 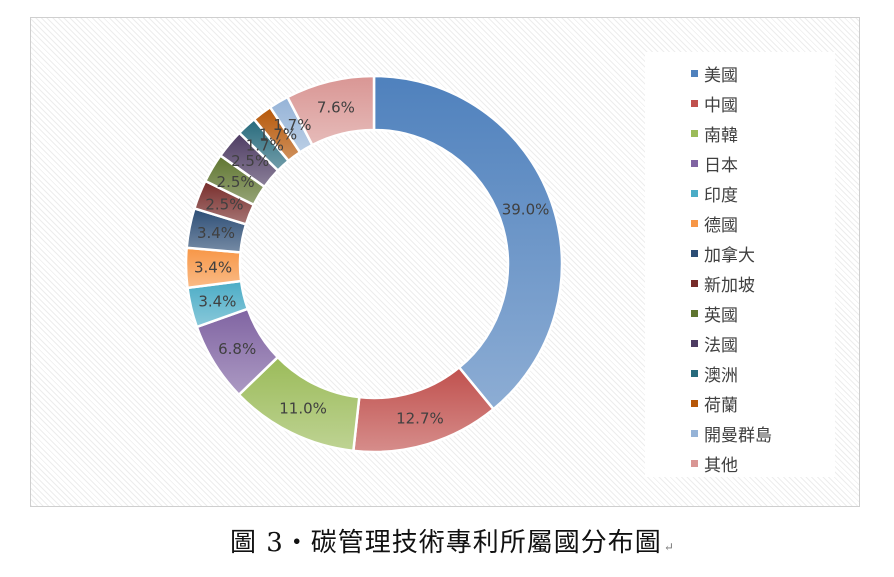 I want to click on legend-item: 其他, so click(x=763, y=463).